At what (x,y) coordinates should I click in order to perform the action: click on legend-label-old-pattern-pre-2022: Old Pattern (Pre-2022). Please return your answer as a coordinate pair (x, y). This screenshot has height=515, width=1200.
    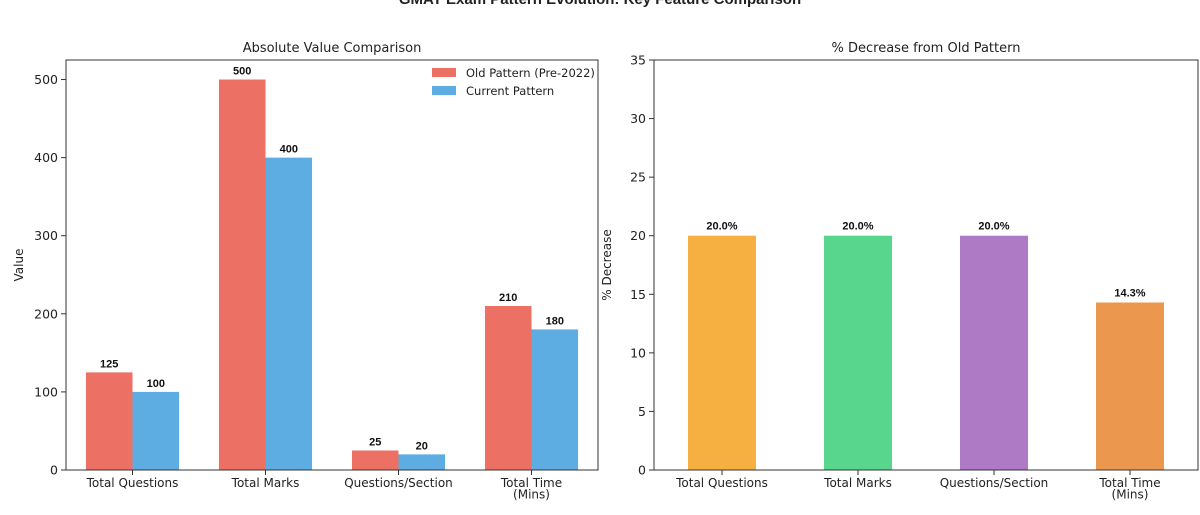
    Looking at the image, I should click on (530, 73).